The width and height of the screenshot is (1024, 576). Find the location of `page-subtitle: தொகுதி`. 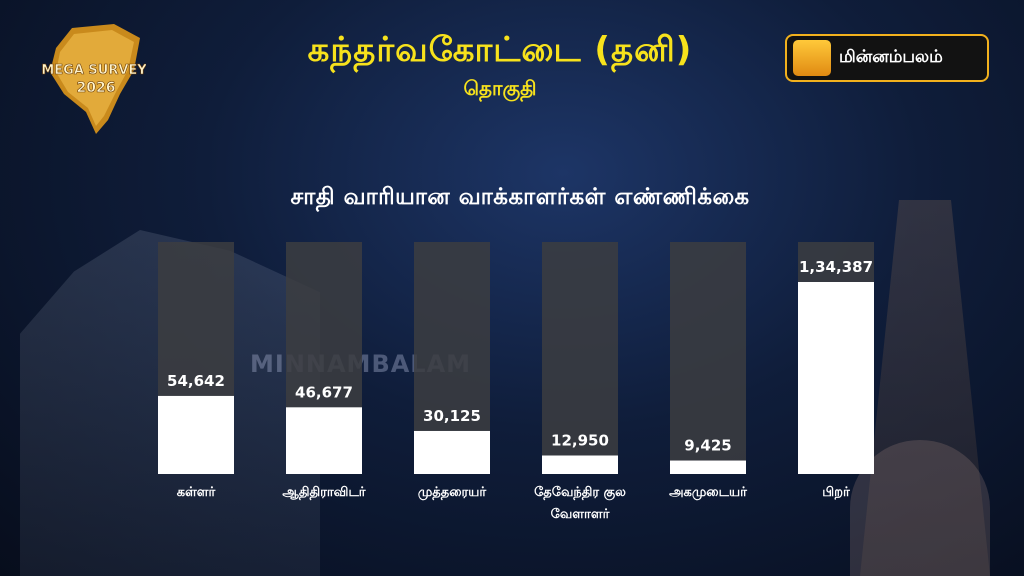

page-subtitle: தொகுதி is located at coordinates (500, 88).